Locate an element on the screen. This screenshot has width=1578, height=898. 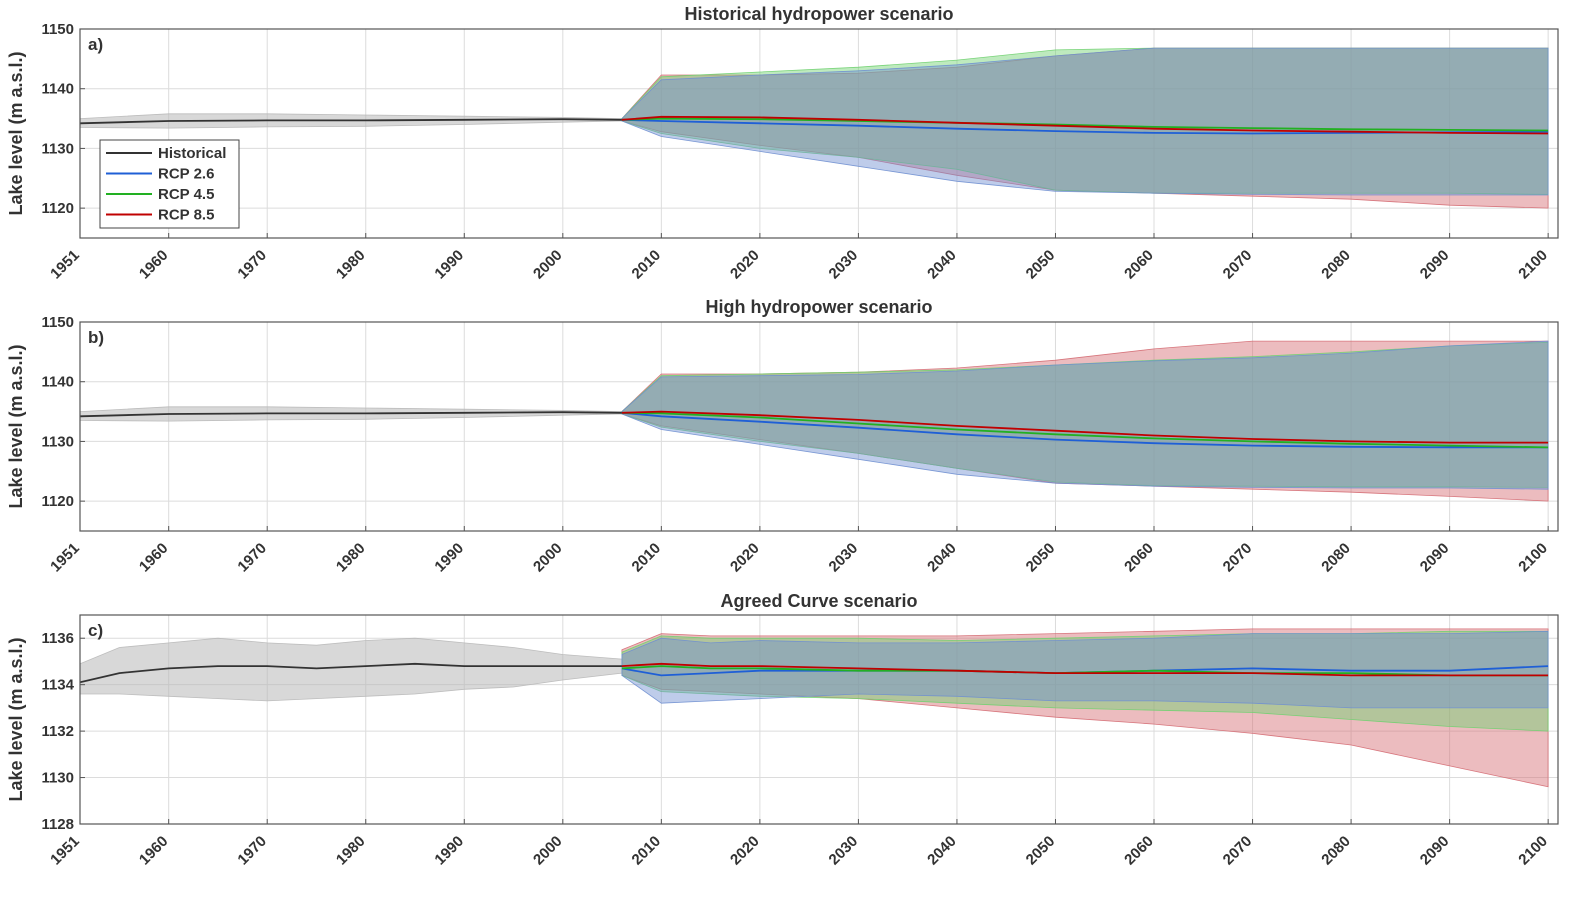
legend-box is located at coordinates (169, 184).